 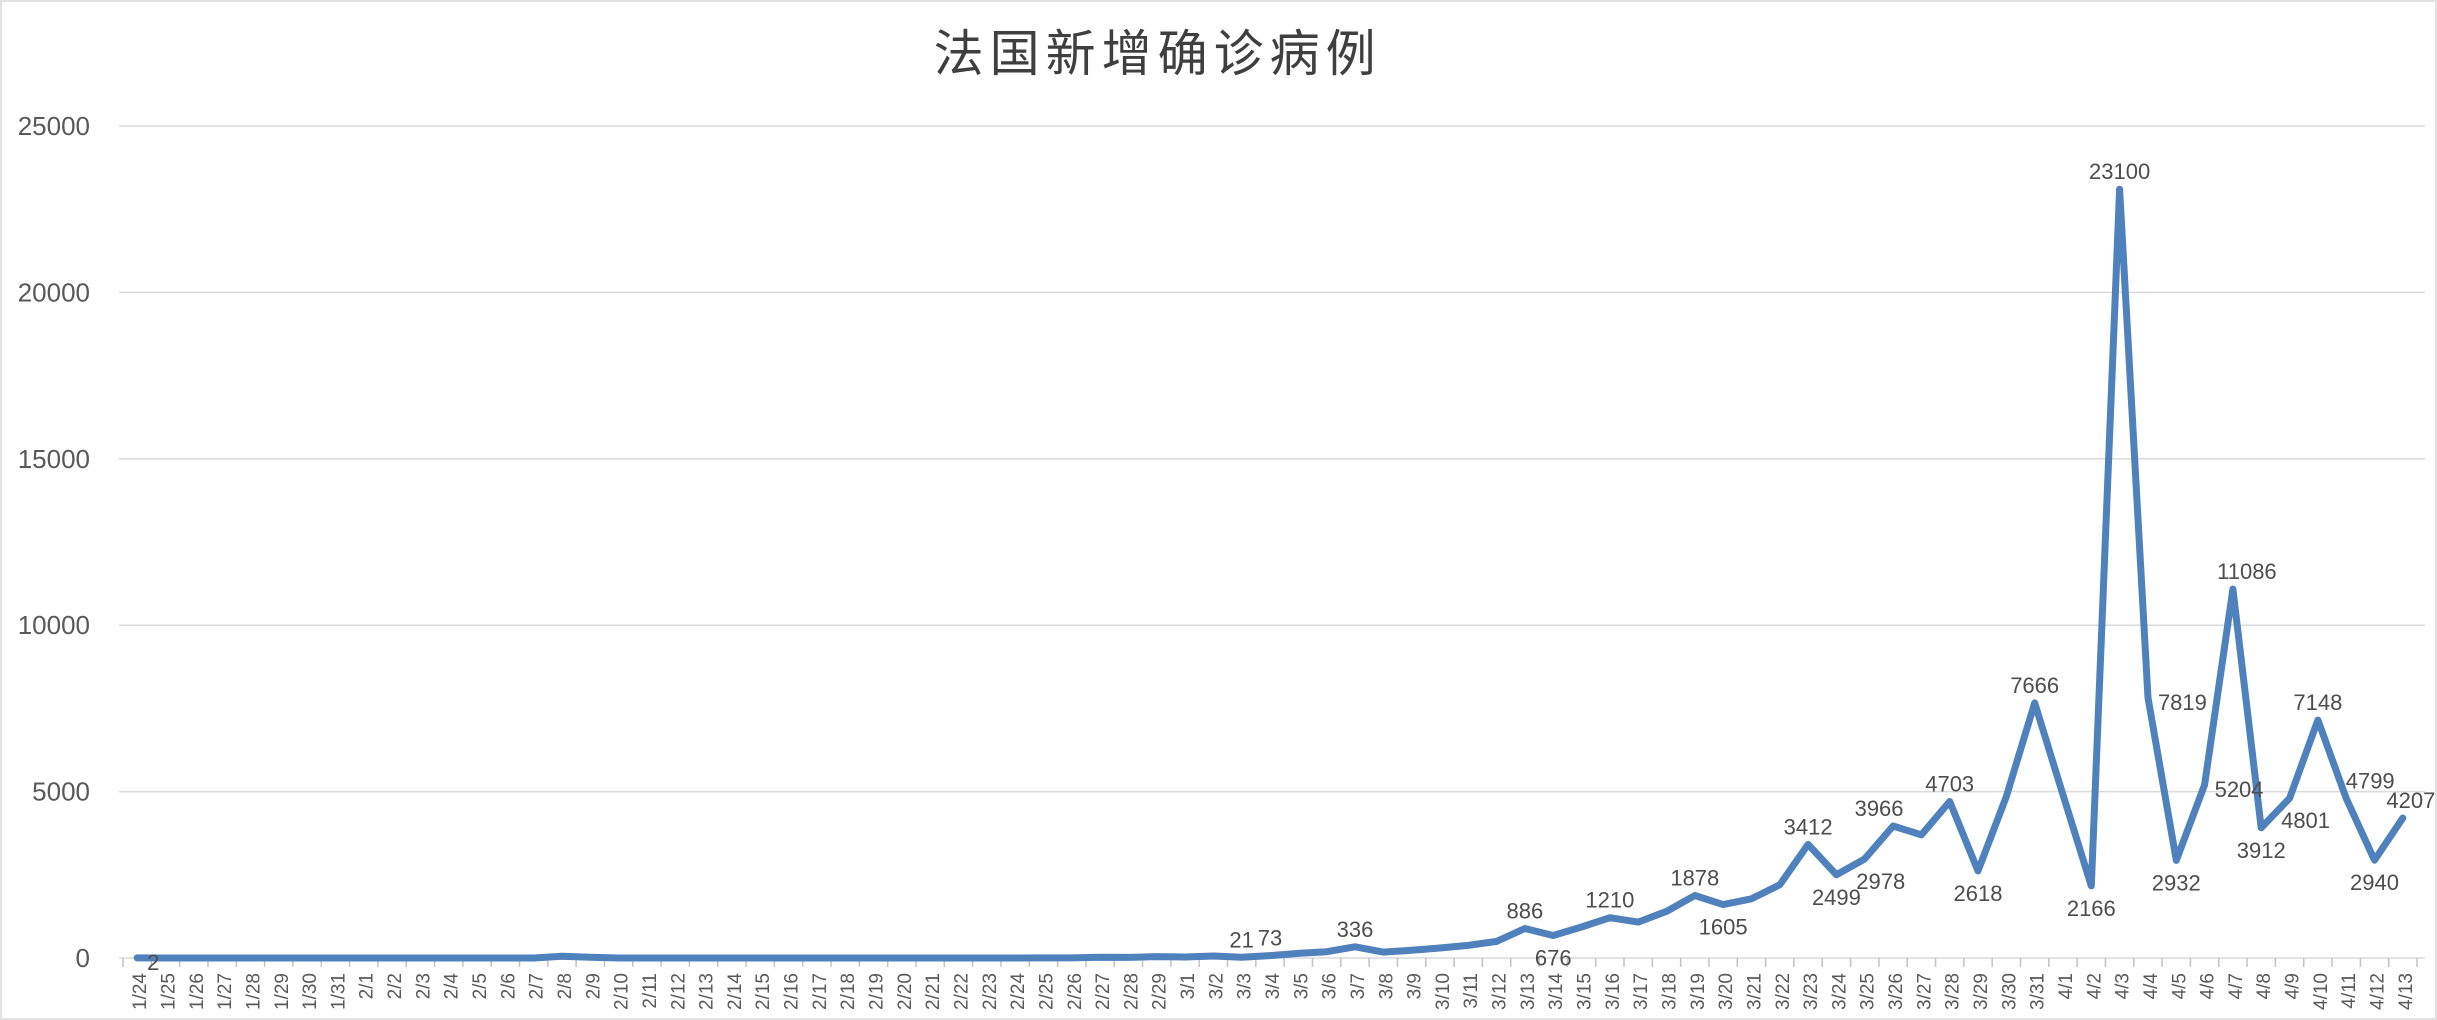 What do you see at coordinates (1613, 991) in the screenshot?
I see `x-axis-label: 3/16` at bounding box center [1613, 991].